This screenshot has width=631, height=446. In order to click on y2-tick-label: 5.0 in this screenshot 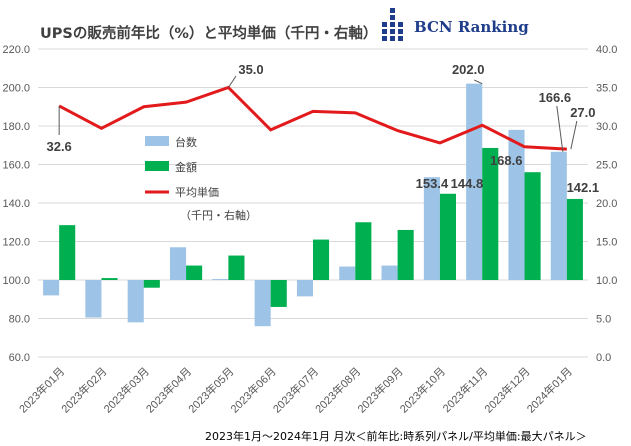, I will do `click(603, 320)`.